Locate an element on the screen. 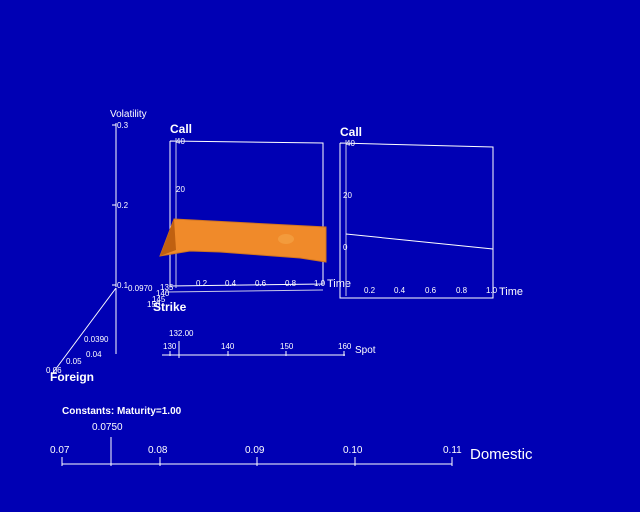 The width and height of the screenshot is (640, 512). strike-tick: 145 is located at coordinates (159, 299).